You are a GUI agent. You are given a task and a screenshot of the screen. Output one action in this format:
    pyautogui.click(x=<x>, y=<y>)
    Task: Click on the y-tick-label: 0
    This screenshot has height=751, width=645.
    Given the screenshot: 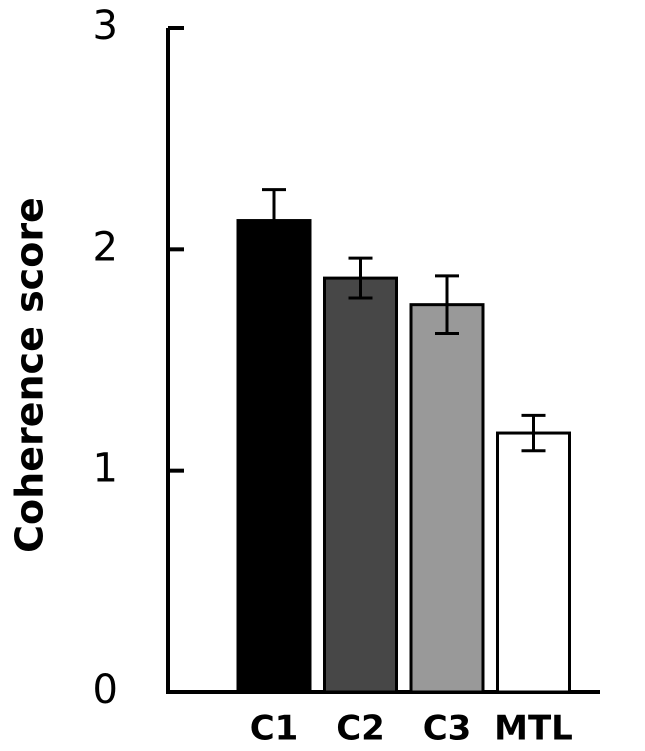 What is the action you would take?
    pyautogui.click(x=105, y=690)
    